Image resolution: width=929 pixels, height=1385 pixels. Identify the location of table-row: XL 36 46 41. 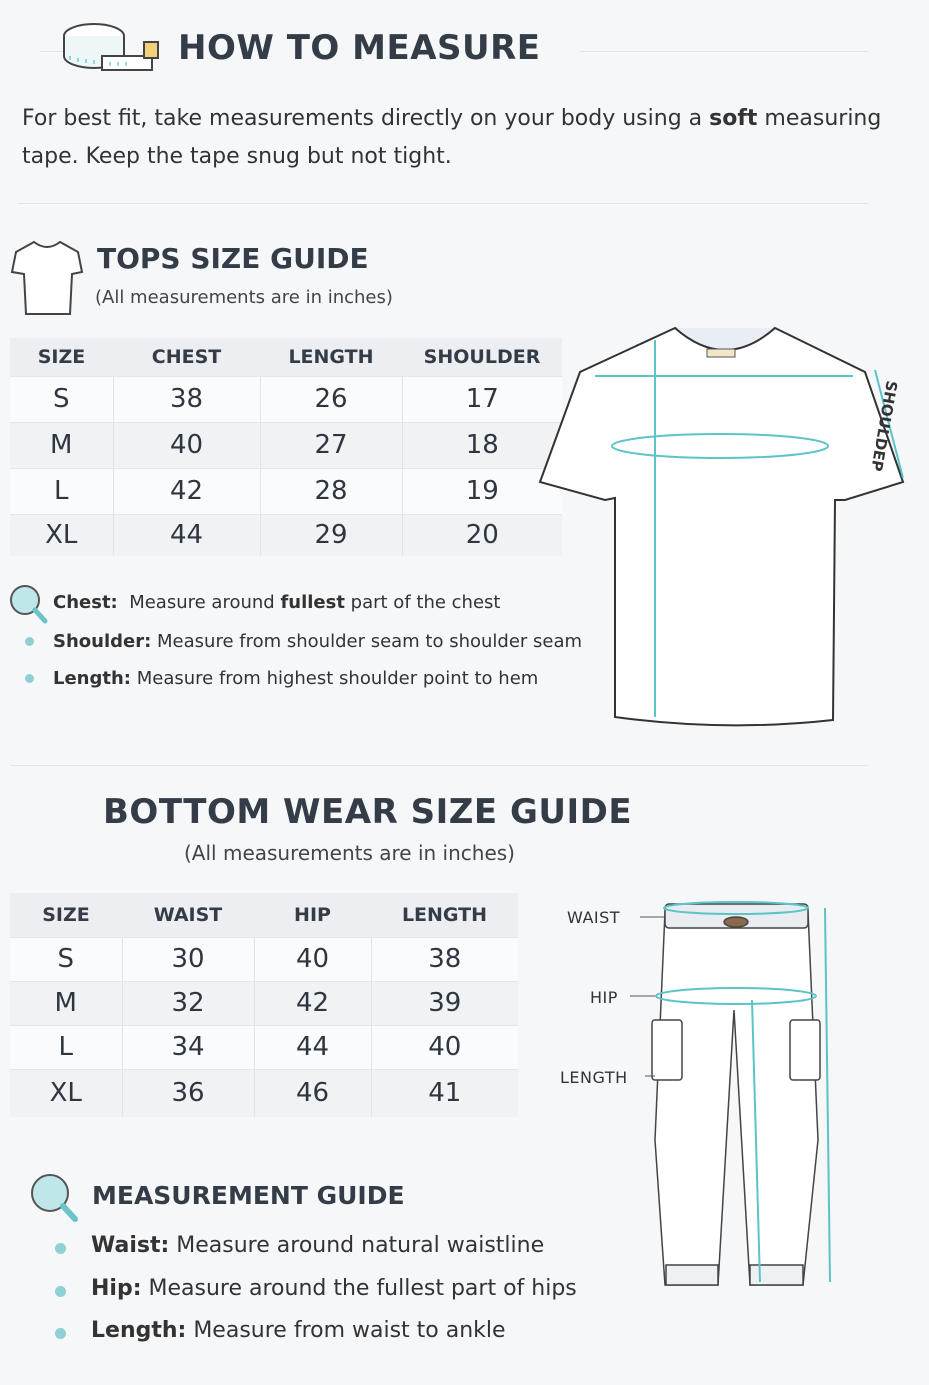
(264, 1092).